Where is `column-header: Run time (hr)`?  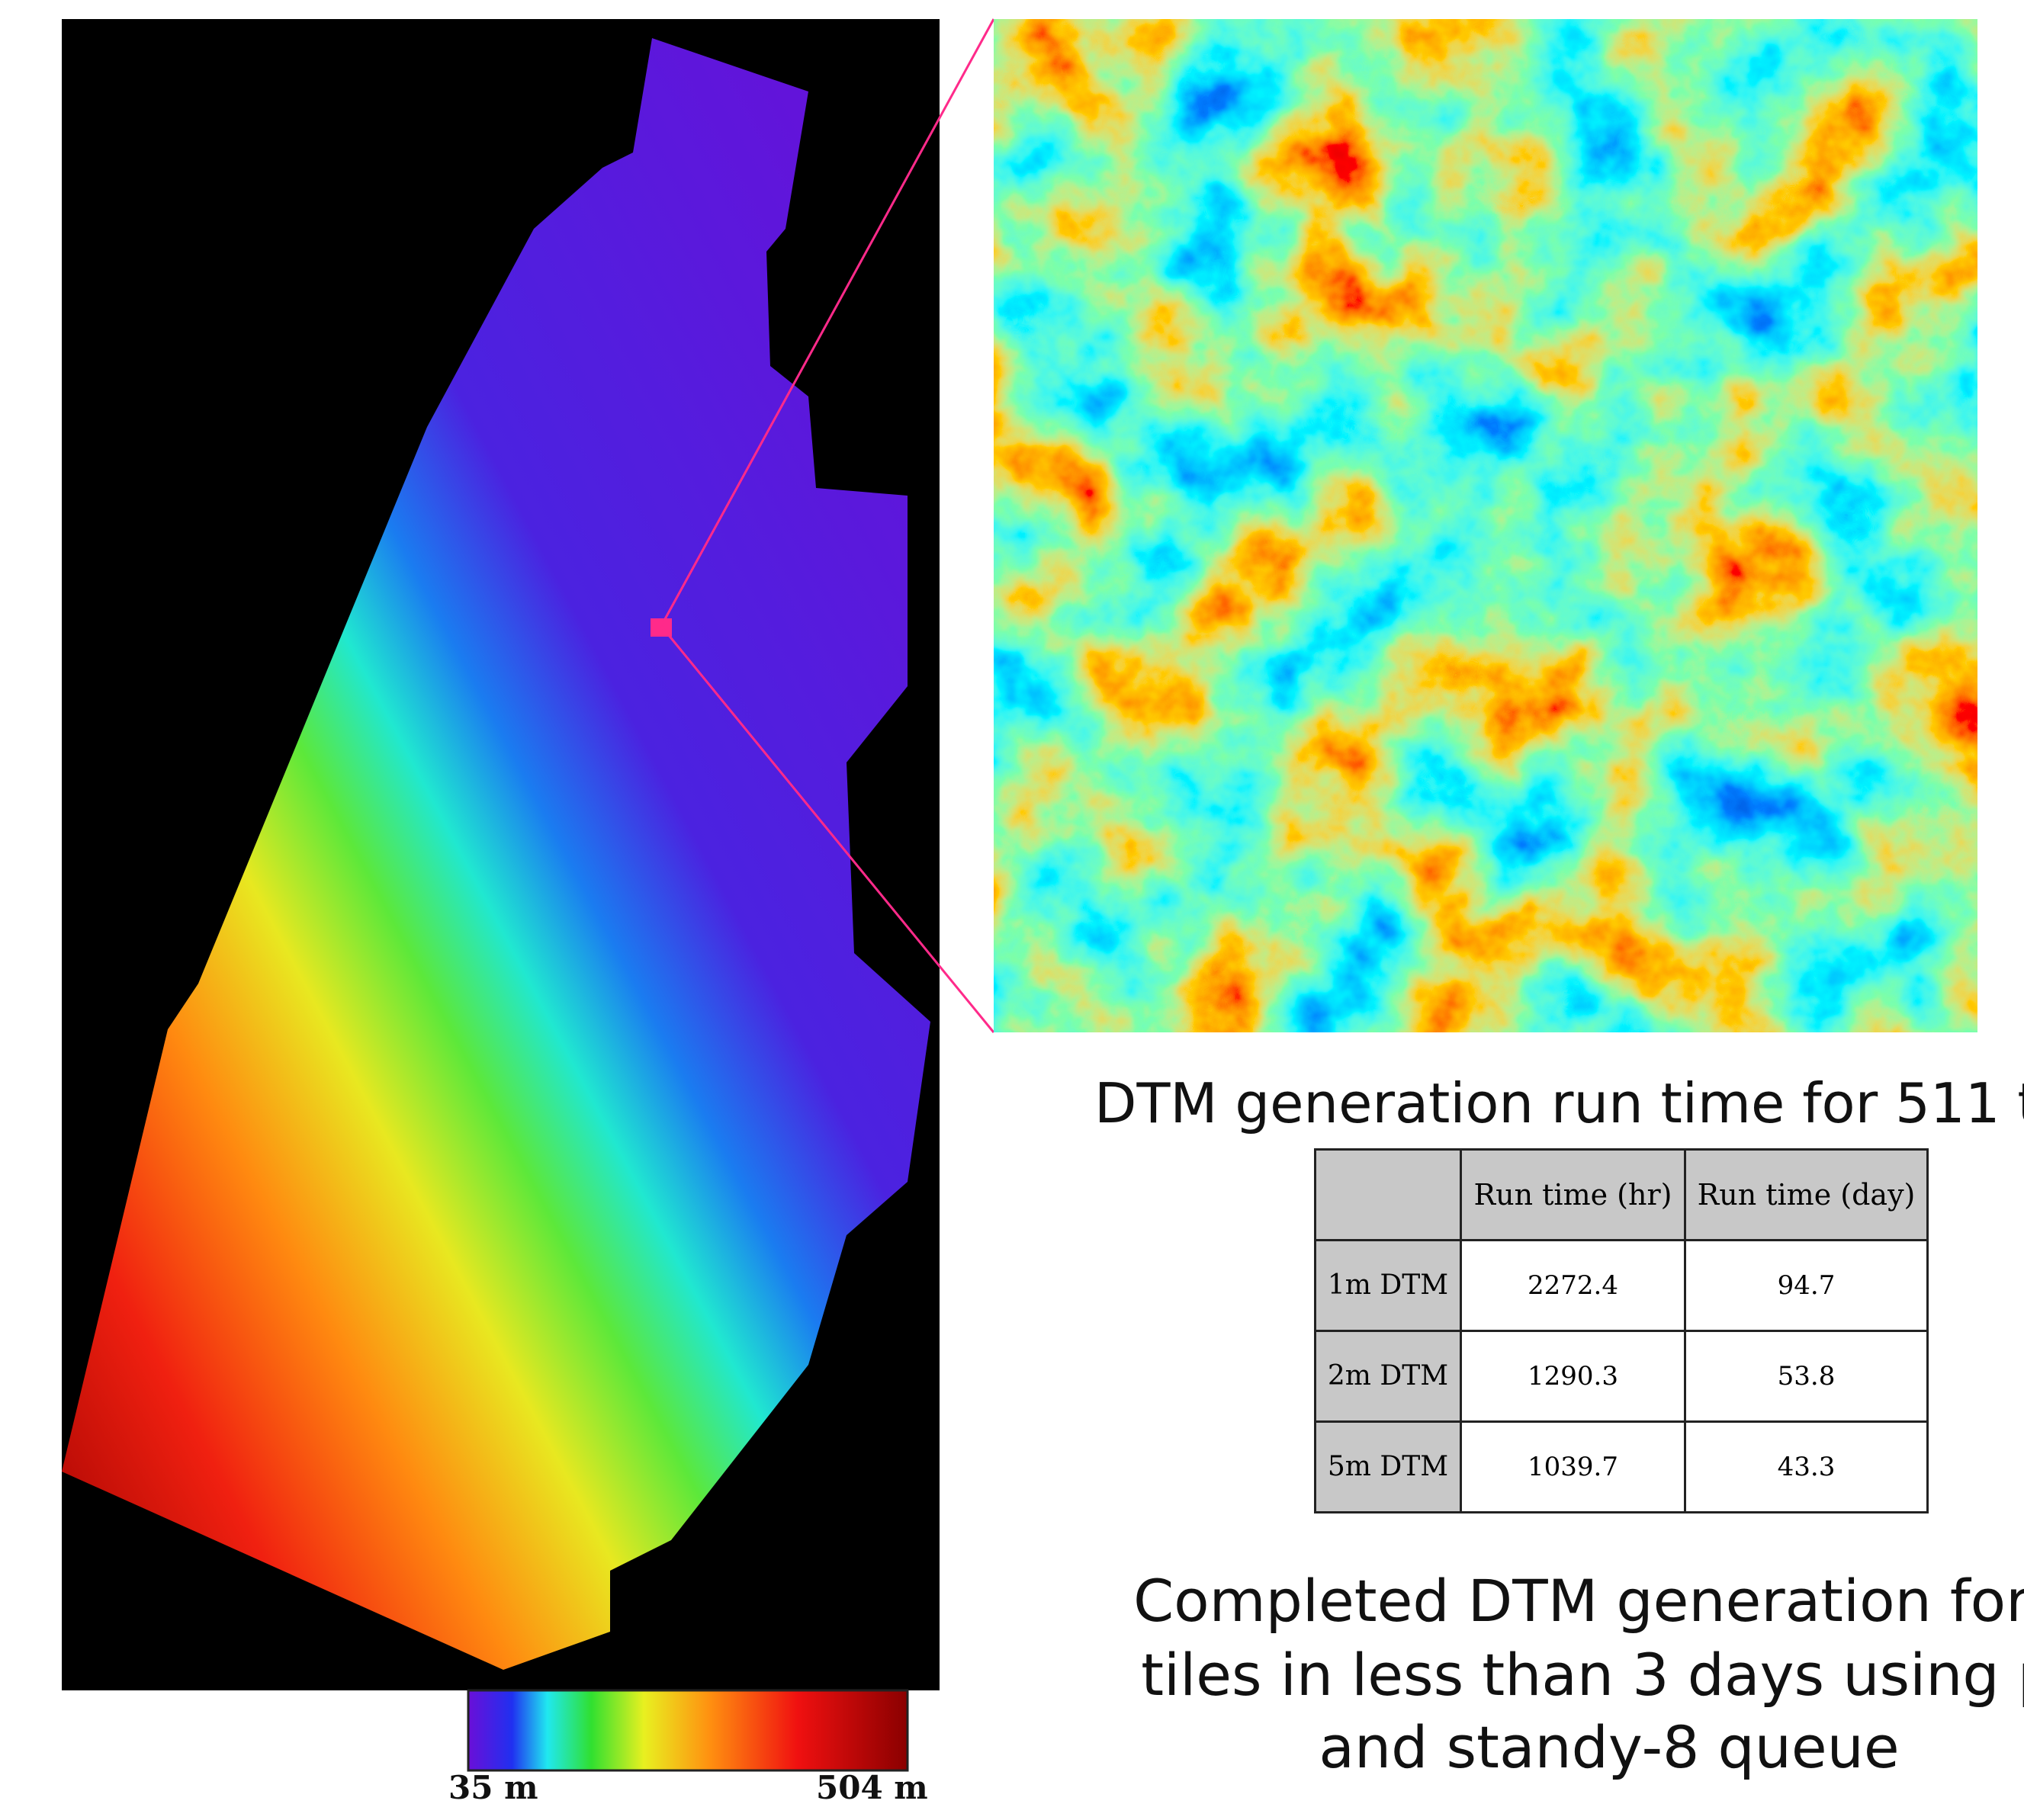 column-header: Run time (hr) is located at coordinates (1573, 1194).